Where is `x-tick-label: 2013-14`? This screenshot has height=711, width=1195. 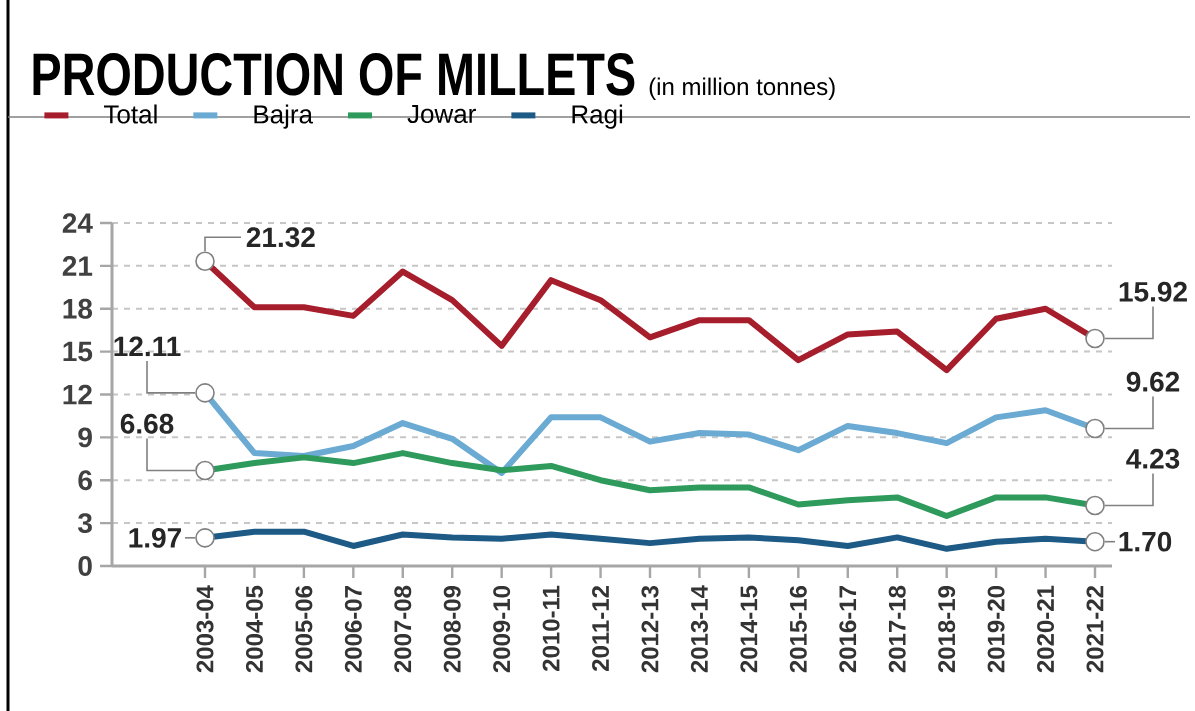 x-tick-label: 2013-14 is located at coordinates (699, 629).